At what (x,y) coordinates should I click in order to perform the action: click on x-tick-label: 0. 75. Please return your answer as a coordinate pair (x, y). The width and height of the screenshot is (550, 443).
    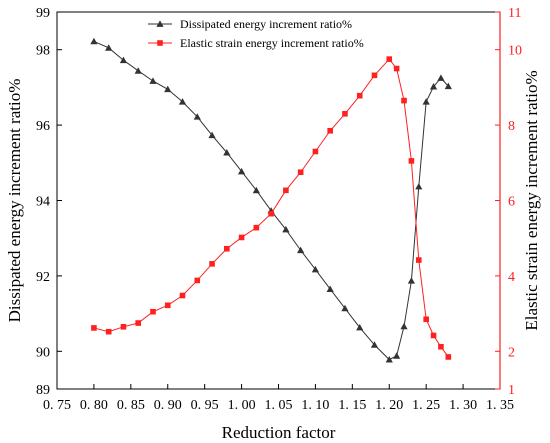
    Looking at the image, I should click on (57, 405).